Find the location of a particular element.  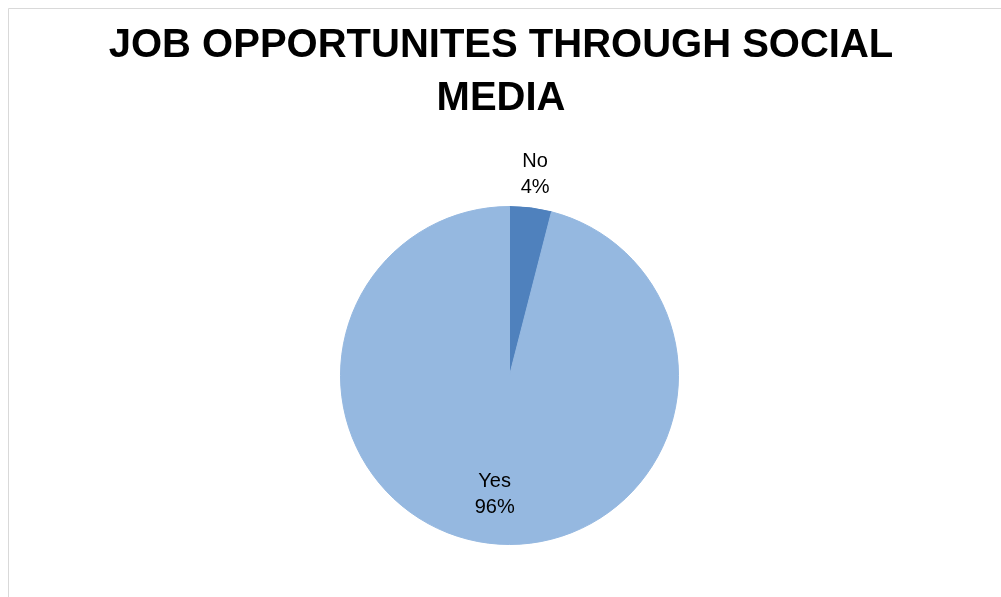

data-label: 4% is located at coordinates (535, 185).